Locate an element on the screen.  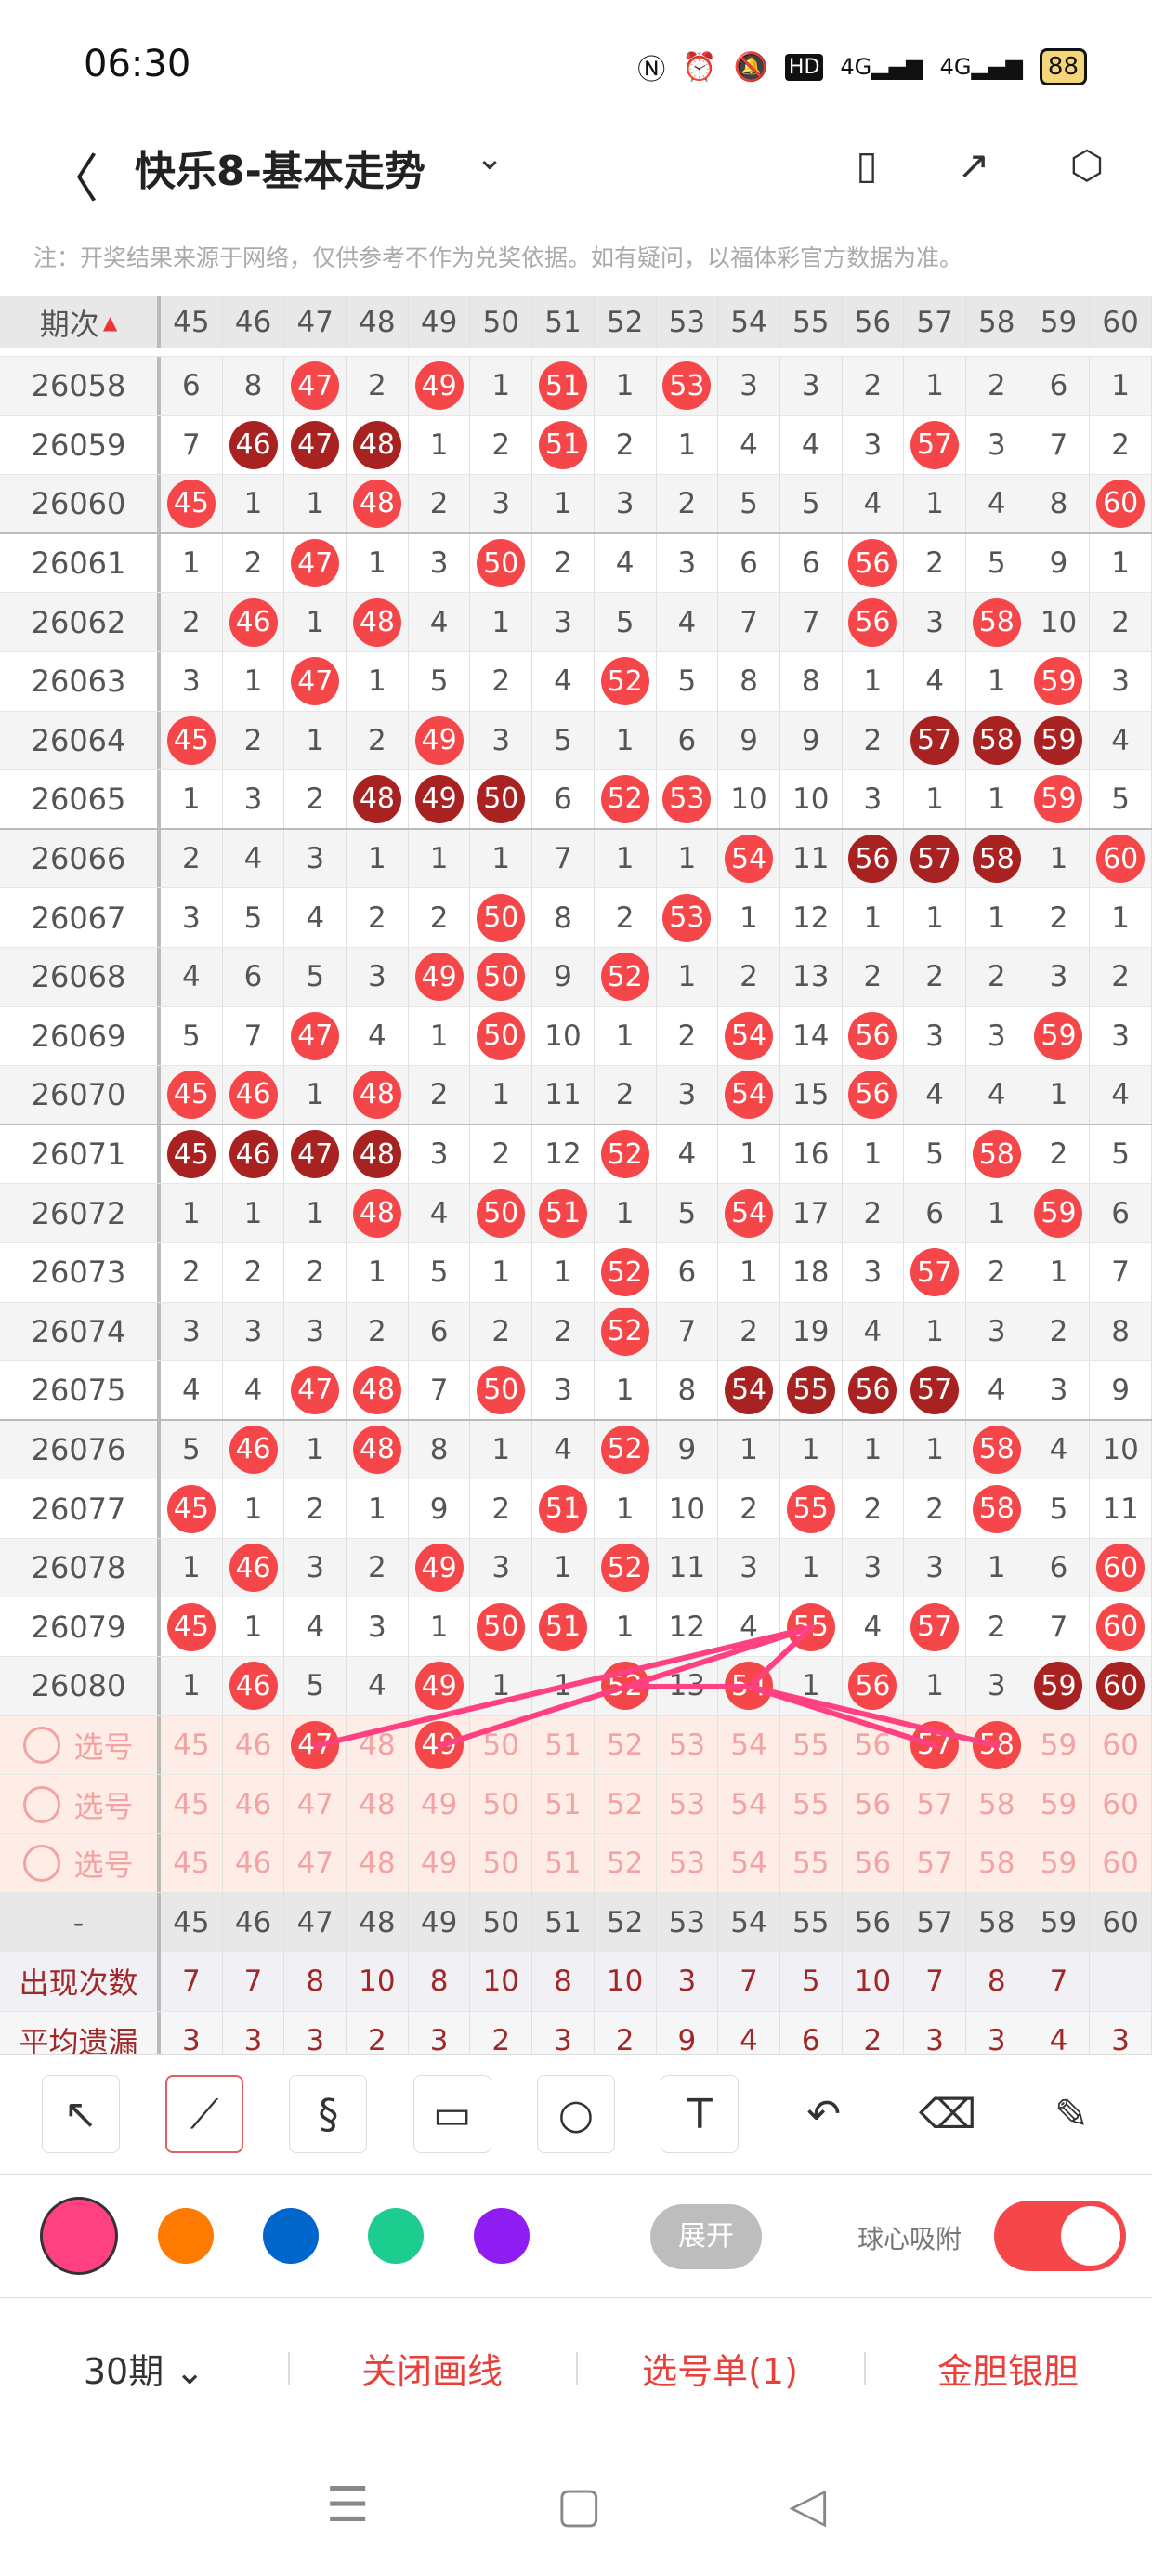
column-header: 50 is located at coordinates (501, 322).